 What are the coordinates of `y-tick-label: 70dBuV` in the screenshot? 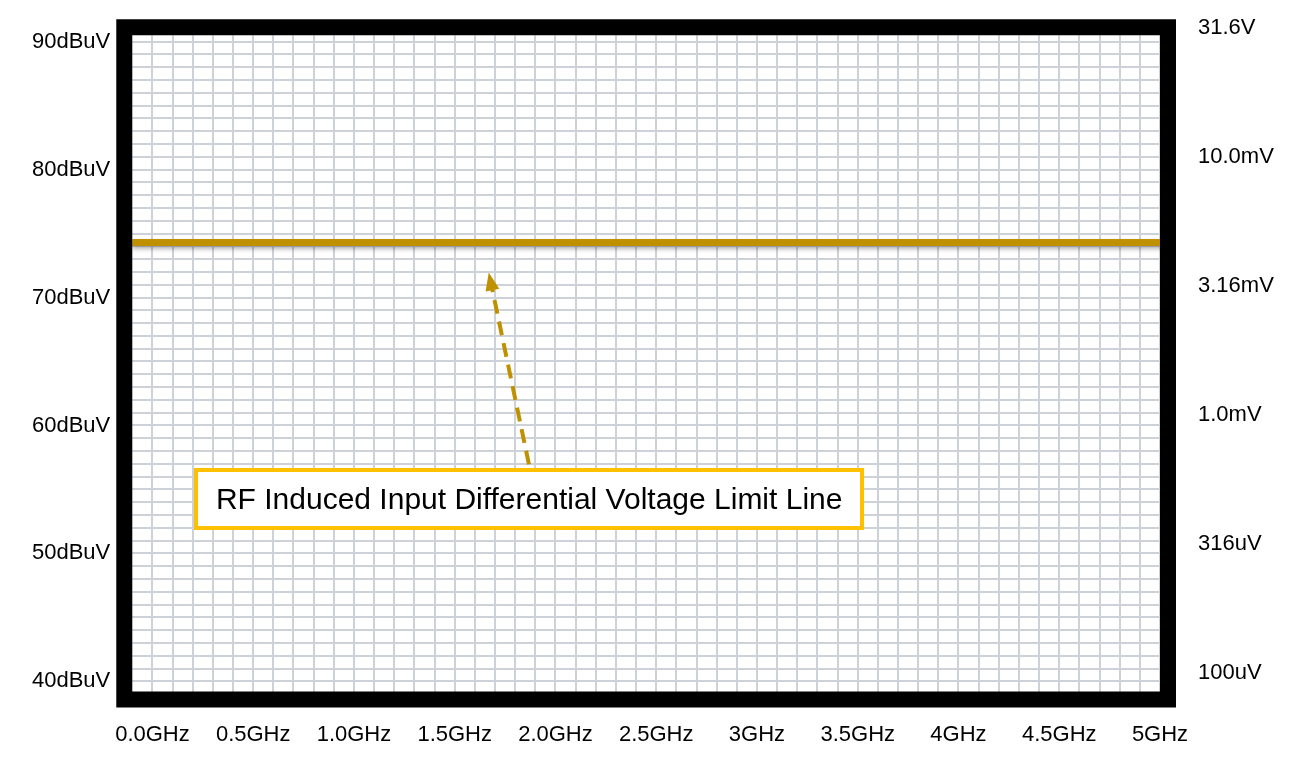 It's located at (71, 296).